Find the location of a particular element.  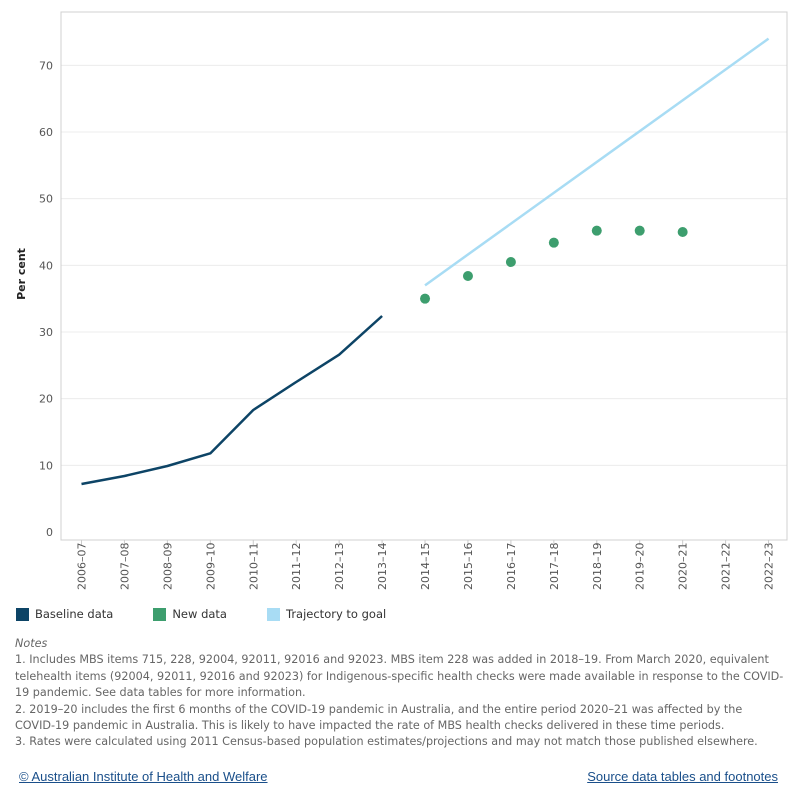

legend-label-new-data: New data is located at coordinates (199, 614).